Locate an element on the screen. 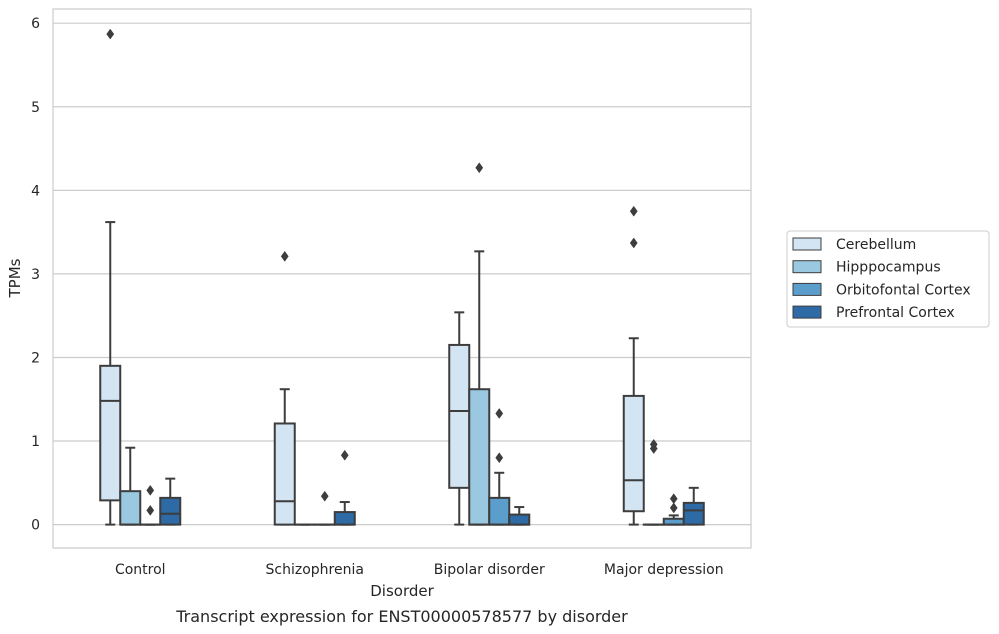  legend-label: Orbitofontal Cortex is located at coordinates (903, 290).